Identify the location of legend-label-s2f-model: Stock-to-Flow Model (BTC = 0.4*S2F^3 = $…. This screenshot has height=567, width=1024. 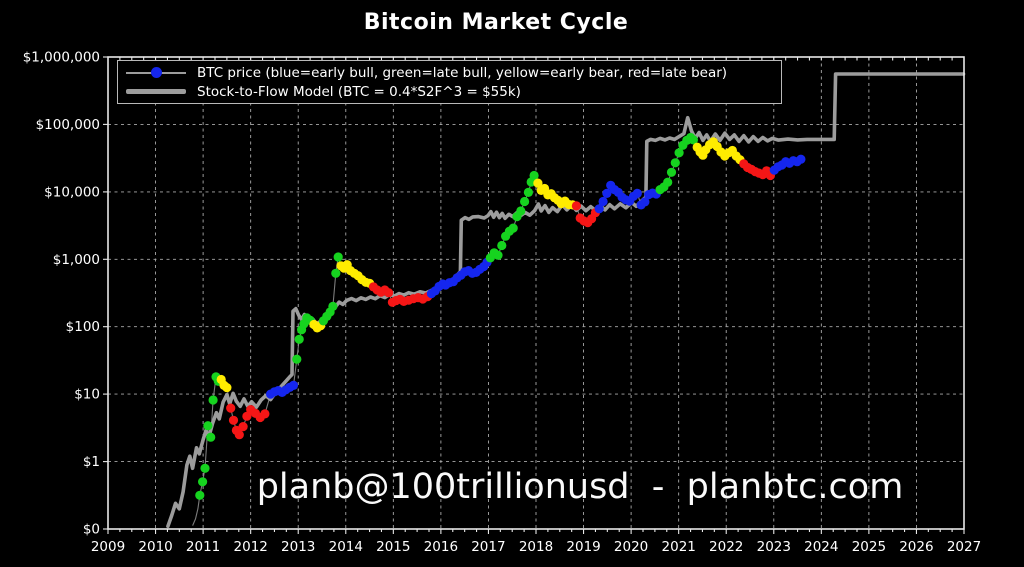
(359, 91).